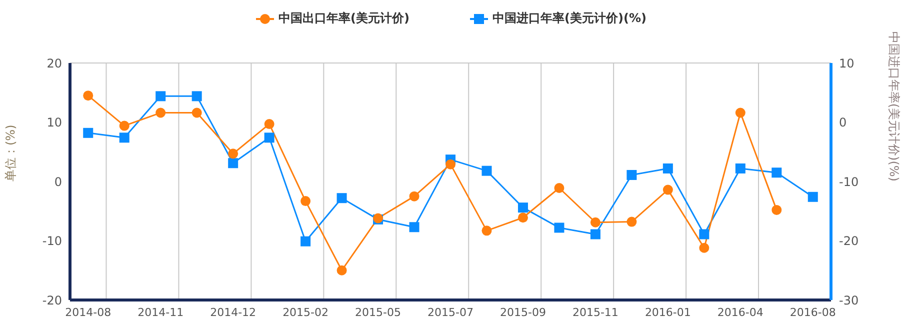  Describe the element at coordinates (849, 241) in the screenshot. I see `y2-tick-label: -20` at that location.